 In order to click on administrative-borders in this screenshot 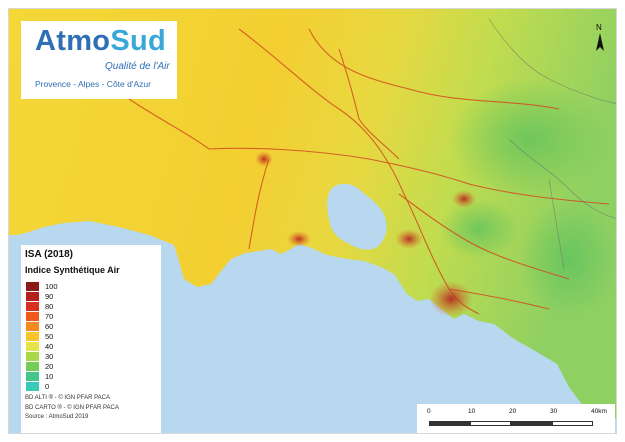, I will do `click(552, 144)`.